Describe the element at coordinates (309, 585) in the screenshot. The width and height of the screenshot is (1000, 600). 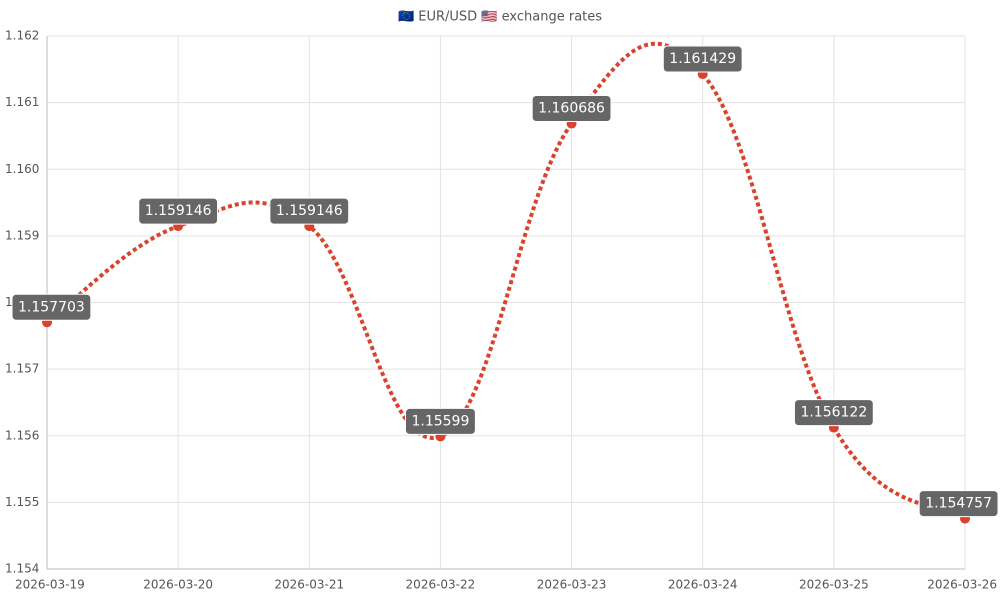
I see `x-tick-label: 2026-03-21` at that location.